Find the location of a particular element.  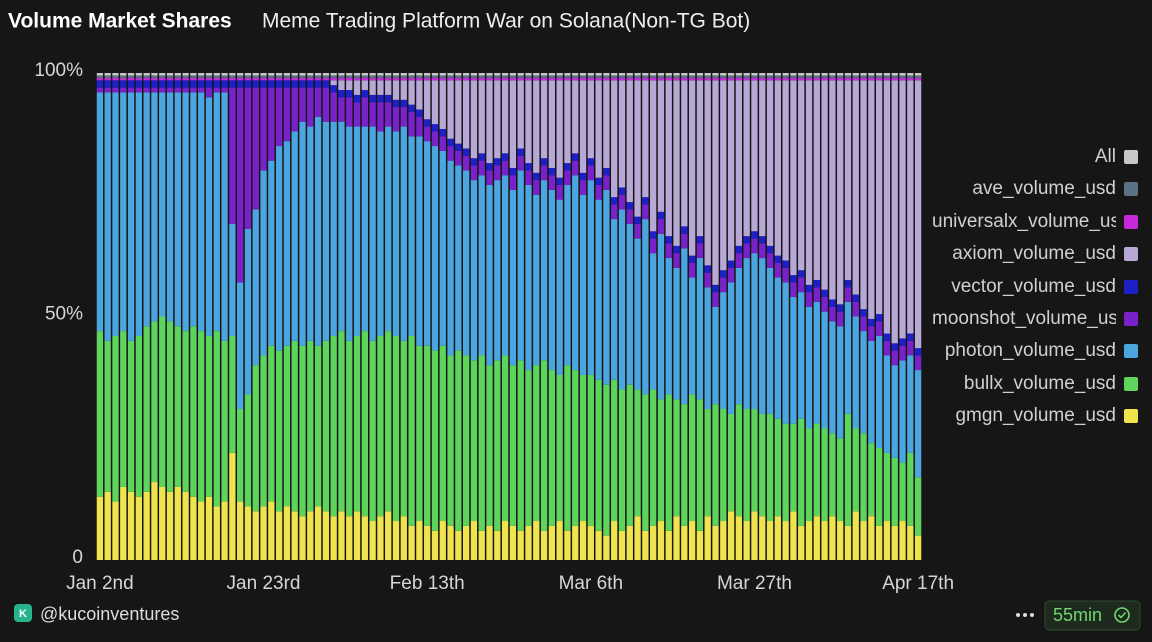

legend-label: gmgn_volume_usd is located at coordinates (1035, 416).